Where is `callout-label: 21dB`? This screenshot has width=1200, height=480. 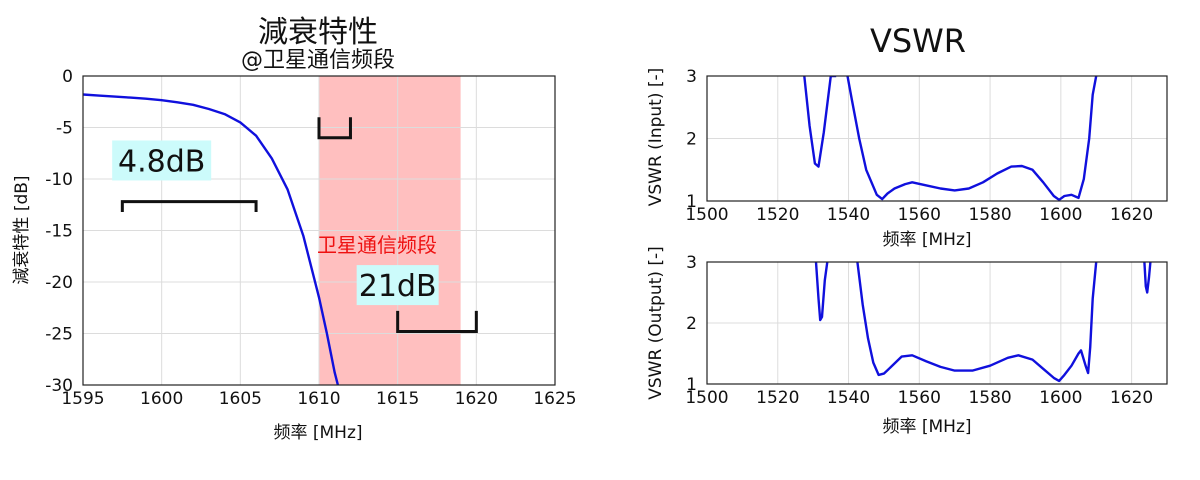 callout-label: 21dB is located at coordinates (398, 286).